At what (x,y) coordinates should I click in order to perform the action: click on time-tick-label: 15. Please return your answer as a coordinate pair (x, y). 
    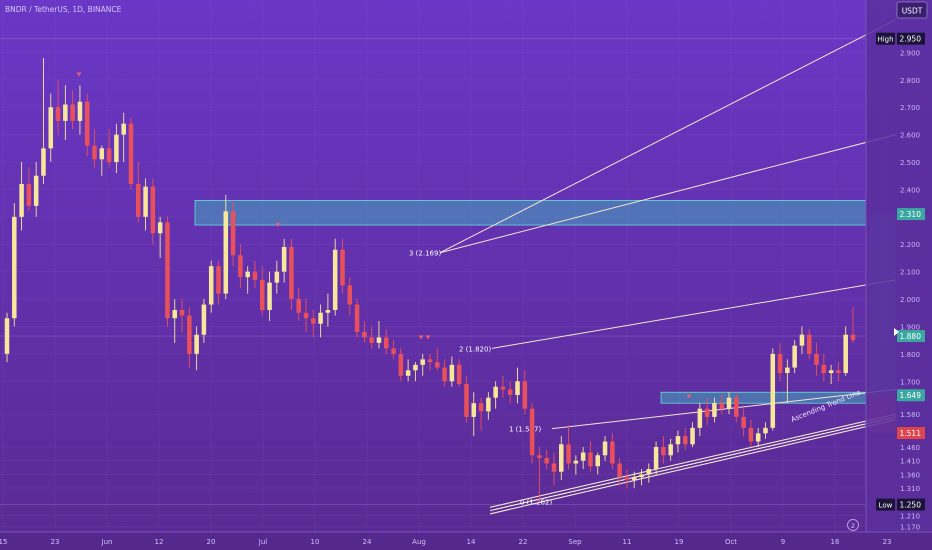
    Looking at the image, I should click on (3, 542).